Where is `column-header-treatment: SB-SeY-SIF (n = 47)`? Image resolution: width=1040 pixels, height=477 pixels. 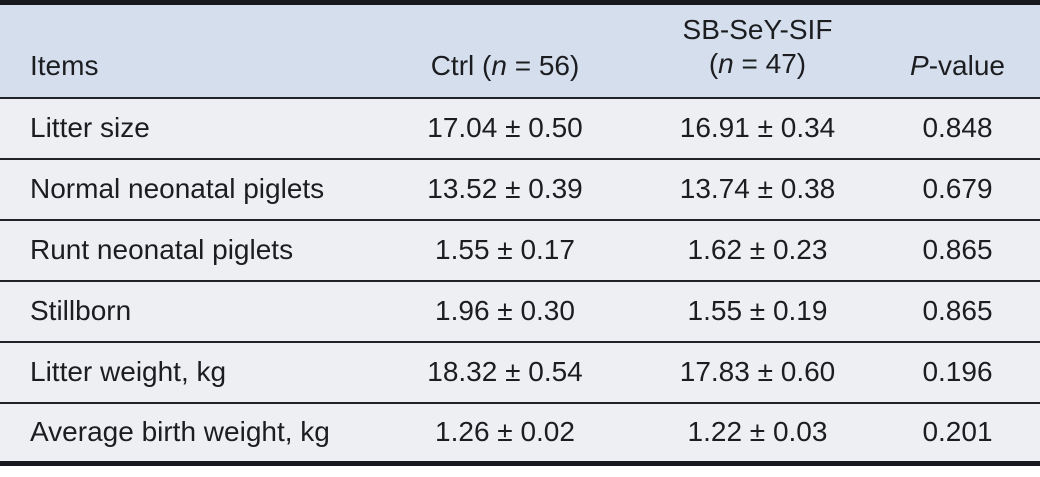 column-header-treatment: SB-SeY-SIF (n = 47) is located at coordinates (757, 50).